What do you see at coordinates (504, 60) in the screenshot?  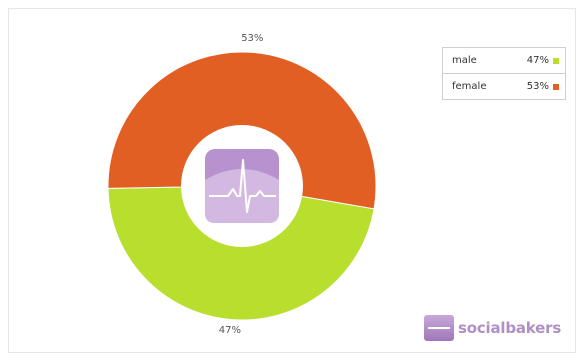 I see `legend-item-male: male 47%` at bounding box center [504, 60].